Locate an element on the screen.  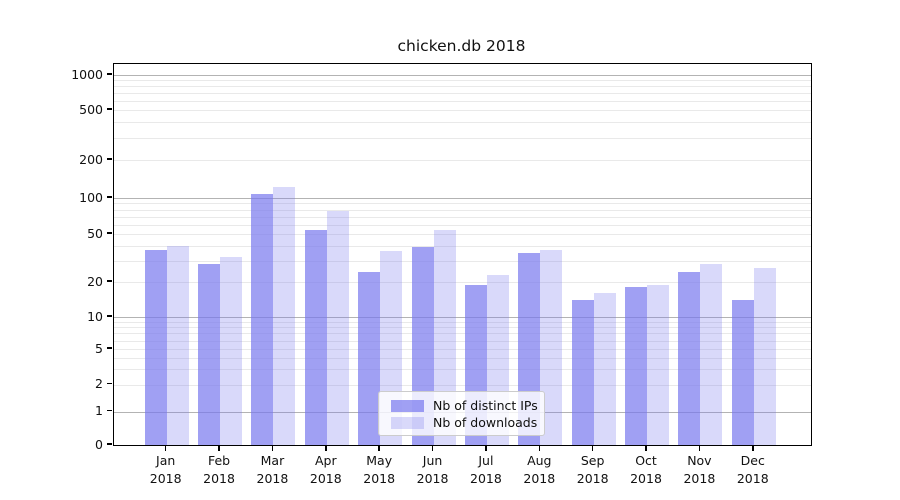
y-tick-label: 200 is located at coordinates (91, 159).